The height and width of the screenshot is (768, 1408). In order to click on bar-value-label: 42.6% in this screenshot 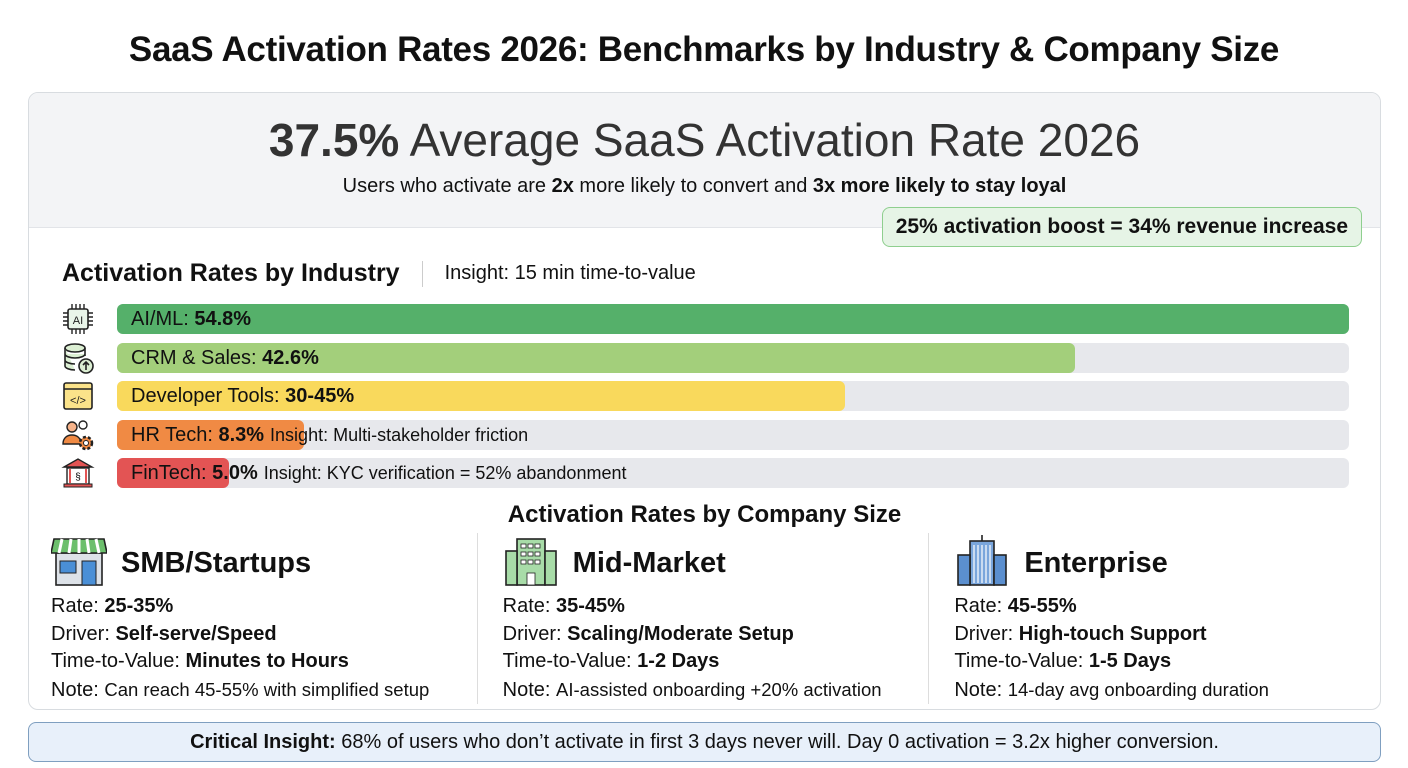, I will do `click(290, 357)`.